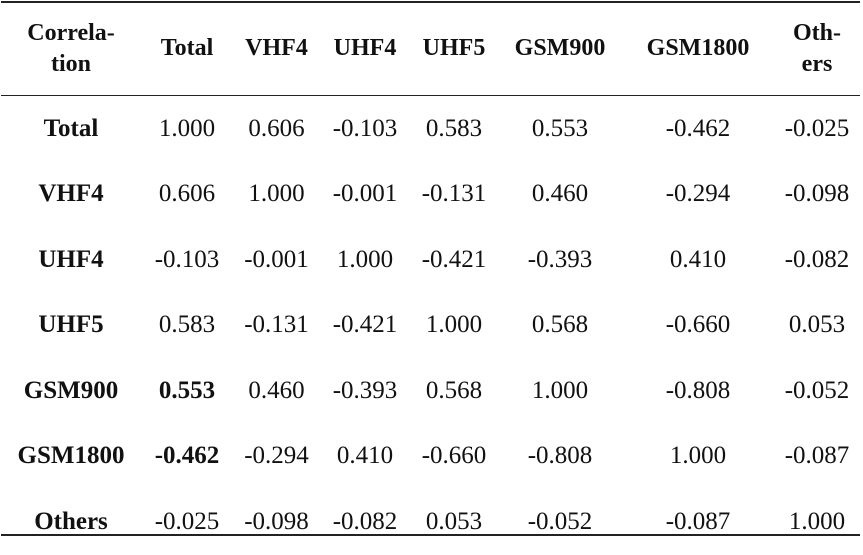 This screenshot has height=555, width=863. Describe the element at coordinates (817, 64) in the screenshot. I see `header-others-line2: ers` at that location.